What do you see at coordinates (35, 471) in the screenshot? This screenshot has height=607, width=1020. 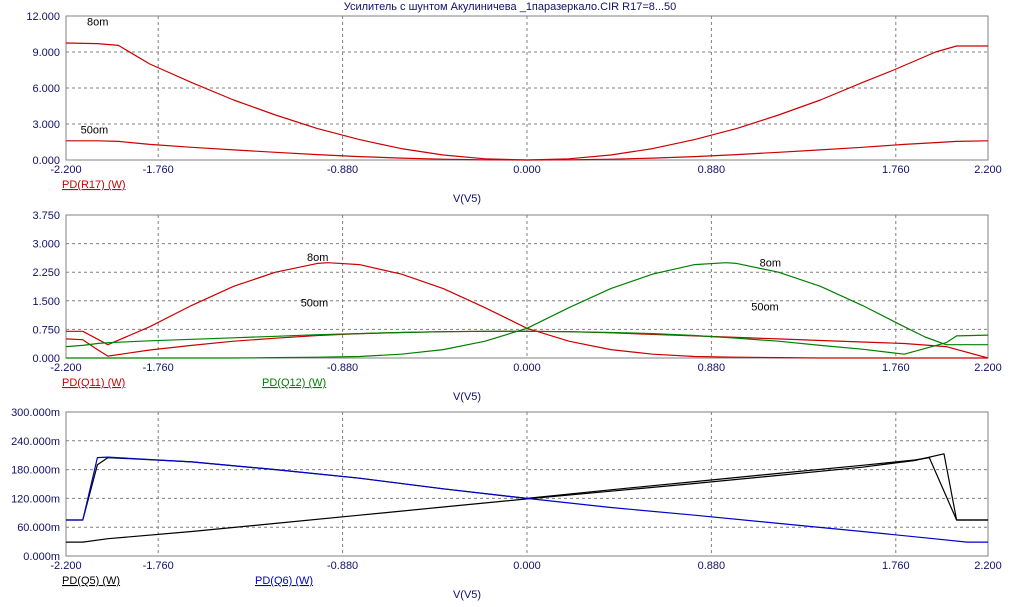 I see `y-tick-label: 180.000m` at bounding box center [35, 471].